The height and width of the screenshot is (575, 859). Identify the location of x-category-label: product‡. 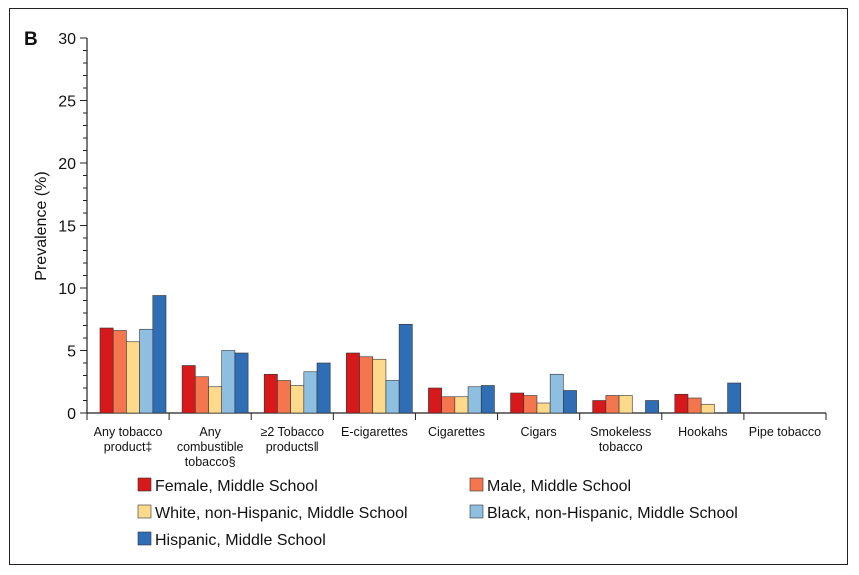
(128, 447).